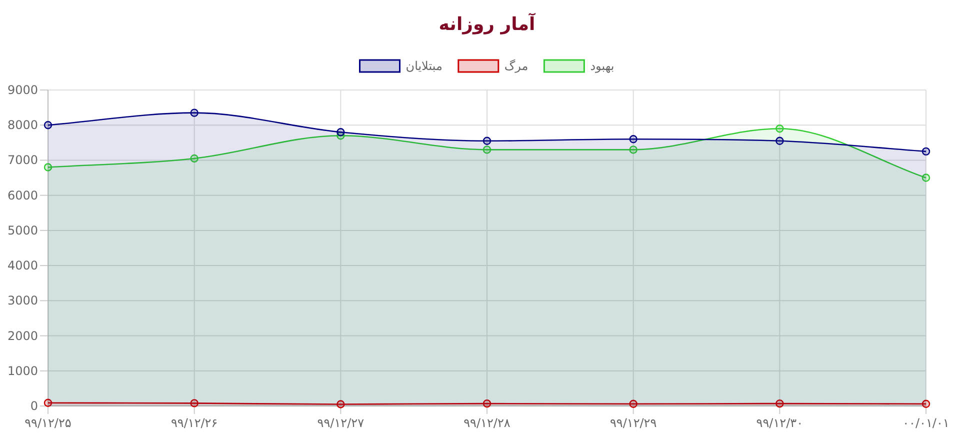 This screenshot has height=437, width=961. What do you see at coordinates (22, 265) in the screenshot?
I see `y-tick-label: 4000` at bounding box center [22, 265].